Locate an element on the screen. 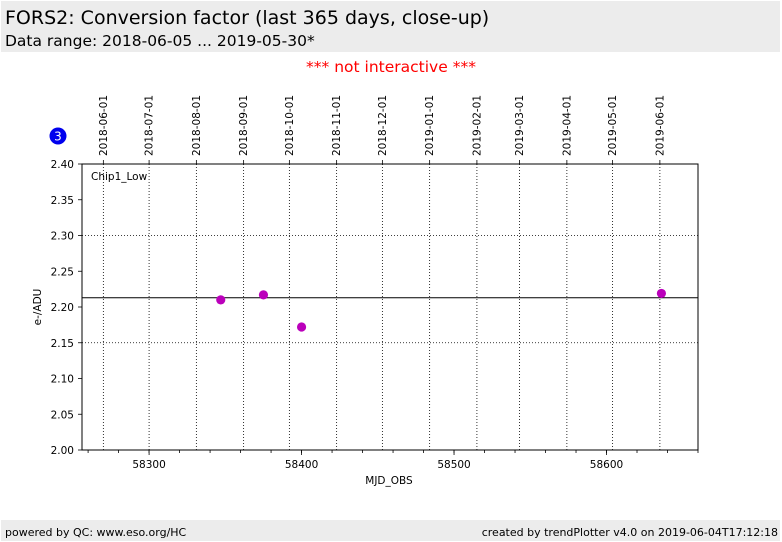  top-date-tick-label: 2018-10-01 is located at coordinates (290, 125).